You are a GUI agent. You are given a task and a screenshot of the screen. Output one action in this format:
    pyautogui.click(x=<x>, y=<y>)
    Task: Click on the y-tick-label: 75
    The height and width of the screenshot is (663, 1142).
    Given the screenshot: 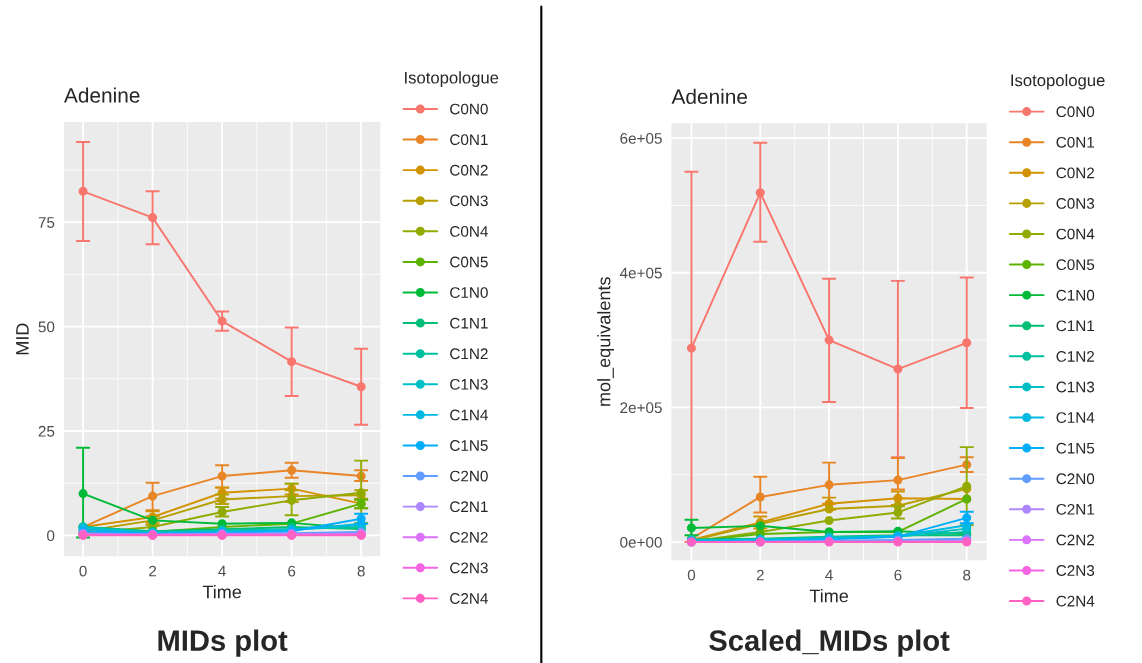 What is the action you would take?
    pyautogui.click(x=46, y=222)
    